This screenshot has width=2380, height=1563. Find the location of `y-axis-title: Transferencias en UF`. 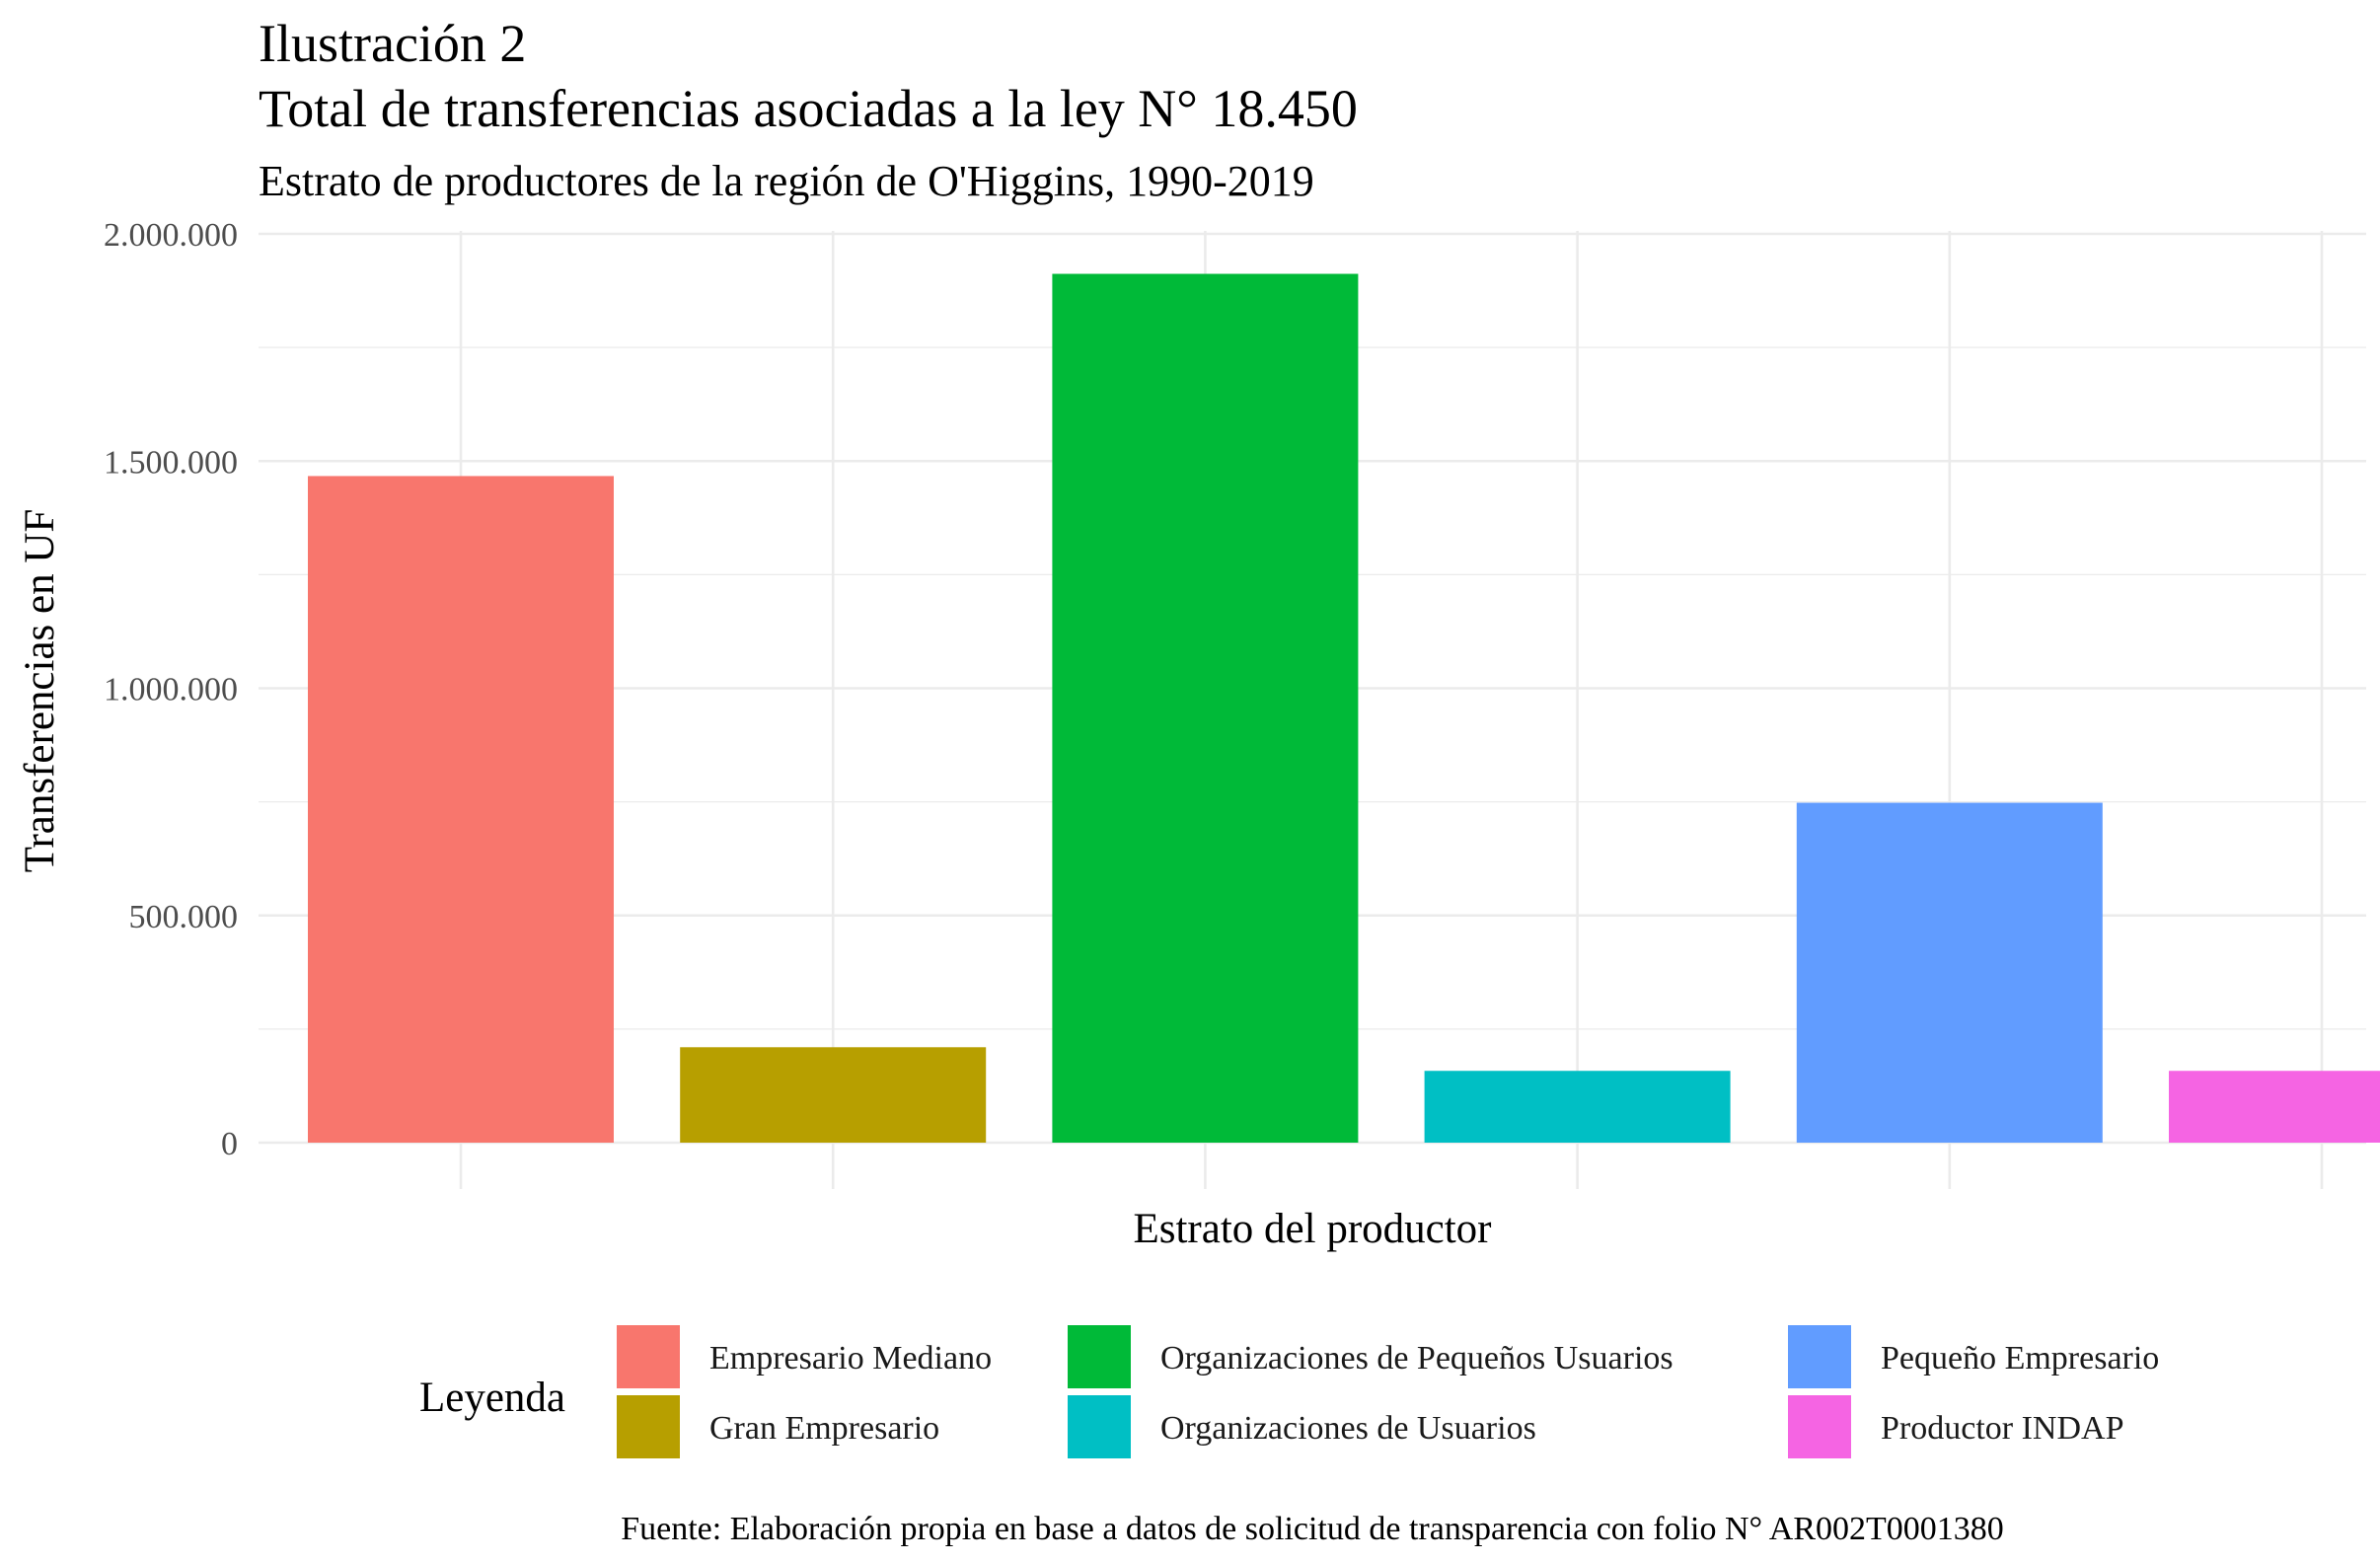

y-axis-title: Transferencias en UF is located at coordinates (40, 691).